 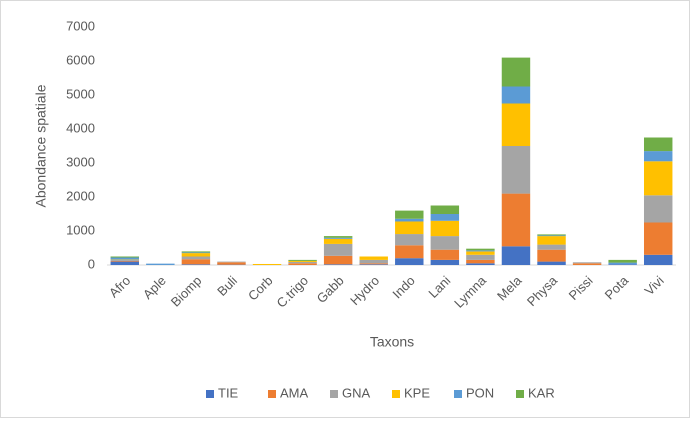 I want to click on y-tick-label: 3000, so click(x=80, y=161).